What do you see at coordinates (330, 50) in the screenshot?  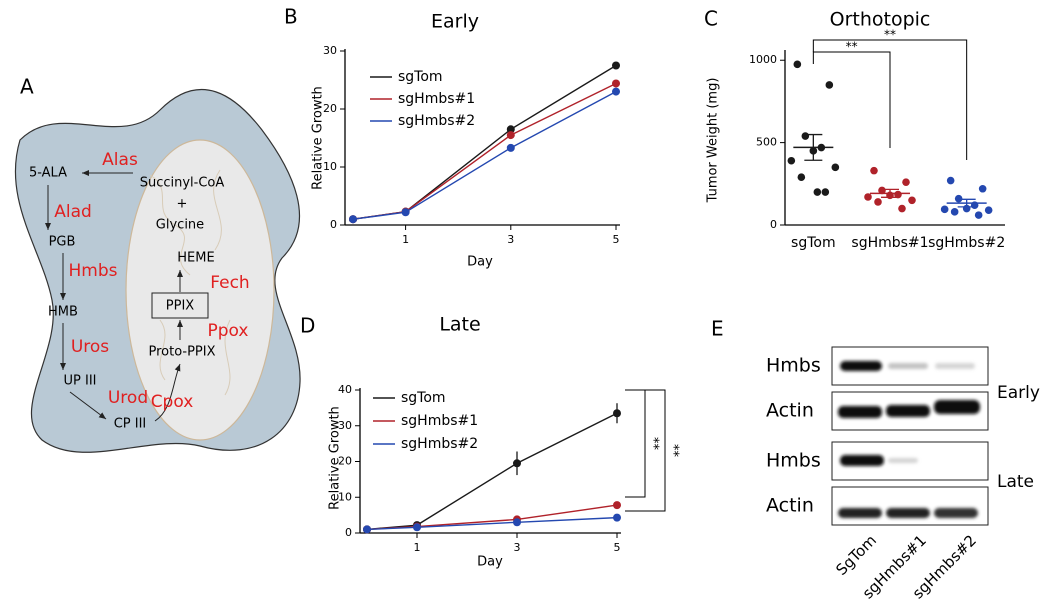 I see `y-tick-label: 30` at bounding box center [330, 50].